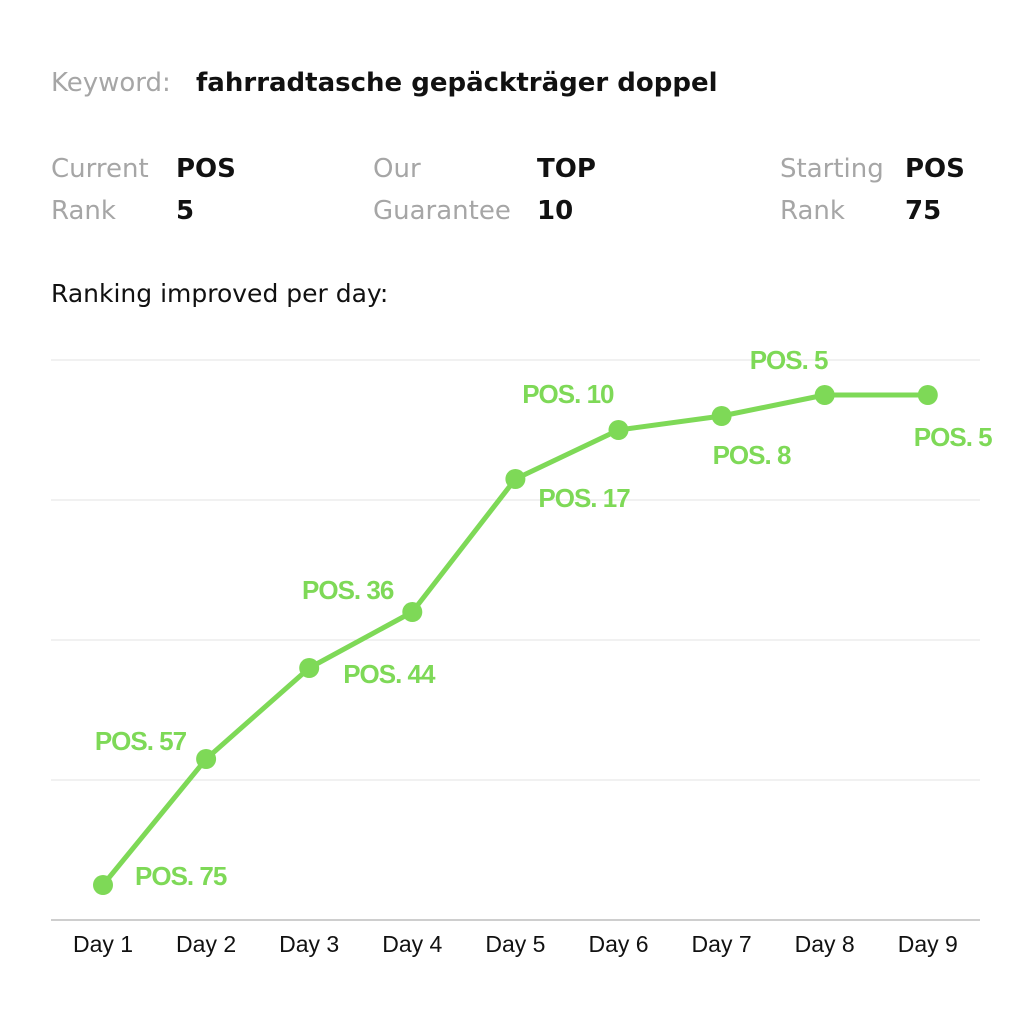 The width and height of the screenshot is (1024, 1024). What do you see at coordinates (515, 944) in the screenshot?
I see `x-tick-label: Day 5` at bounding box center [515, 944].